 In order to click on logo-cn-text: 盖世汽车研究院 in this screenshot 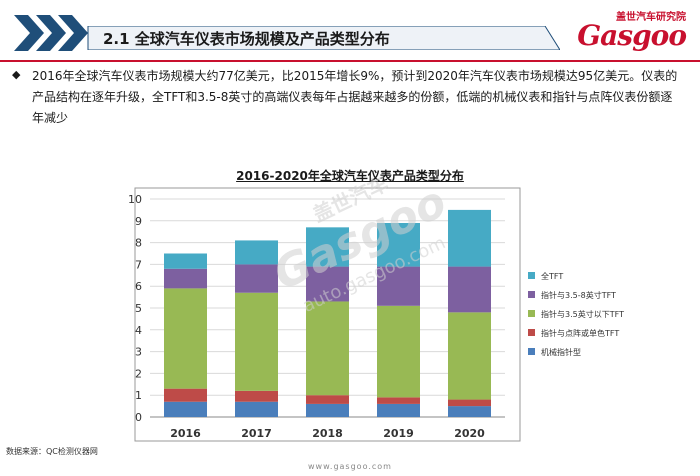, I will do `click(651, 17)`.